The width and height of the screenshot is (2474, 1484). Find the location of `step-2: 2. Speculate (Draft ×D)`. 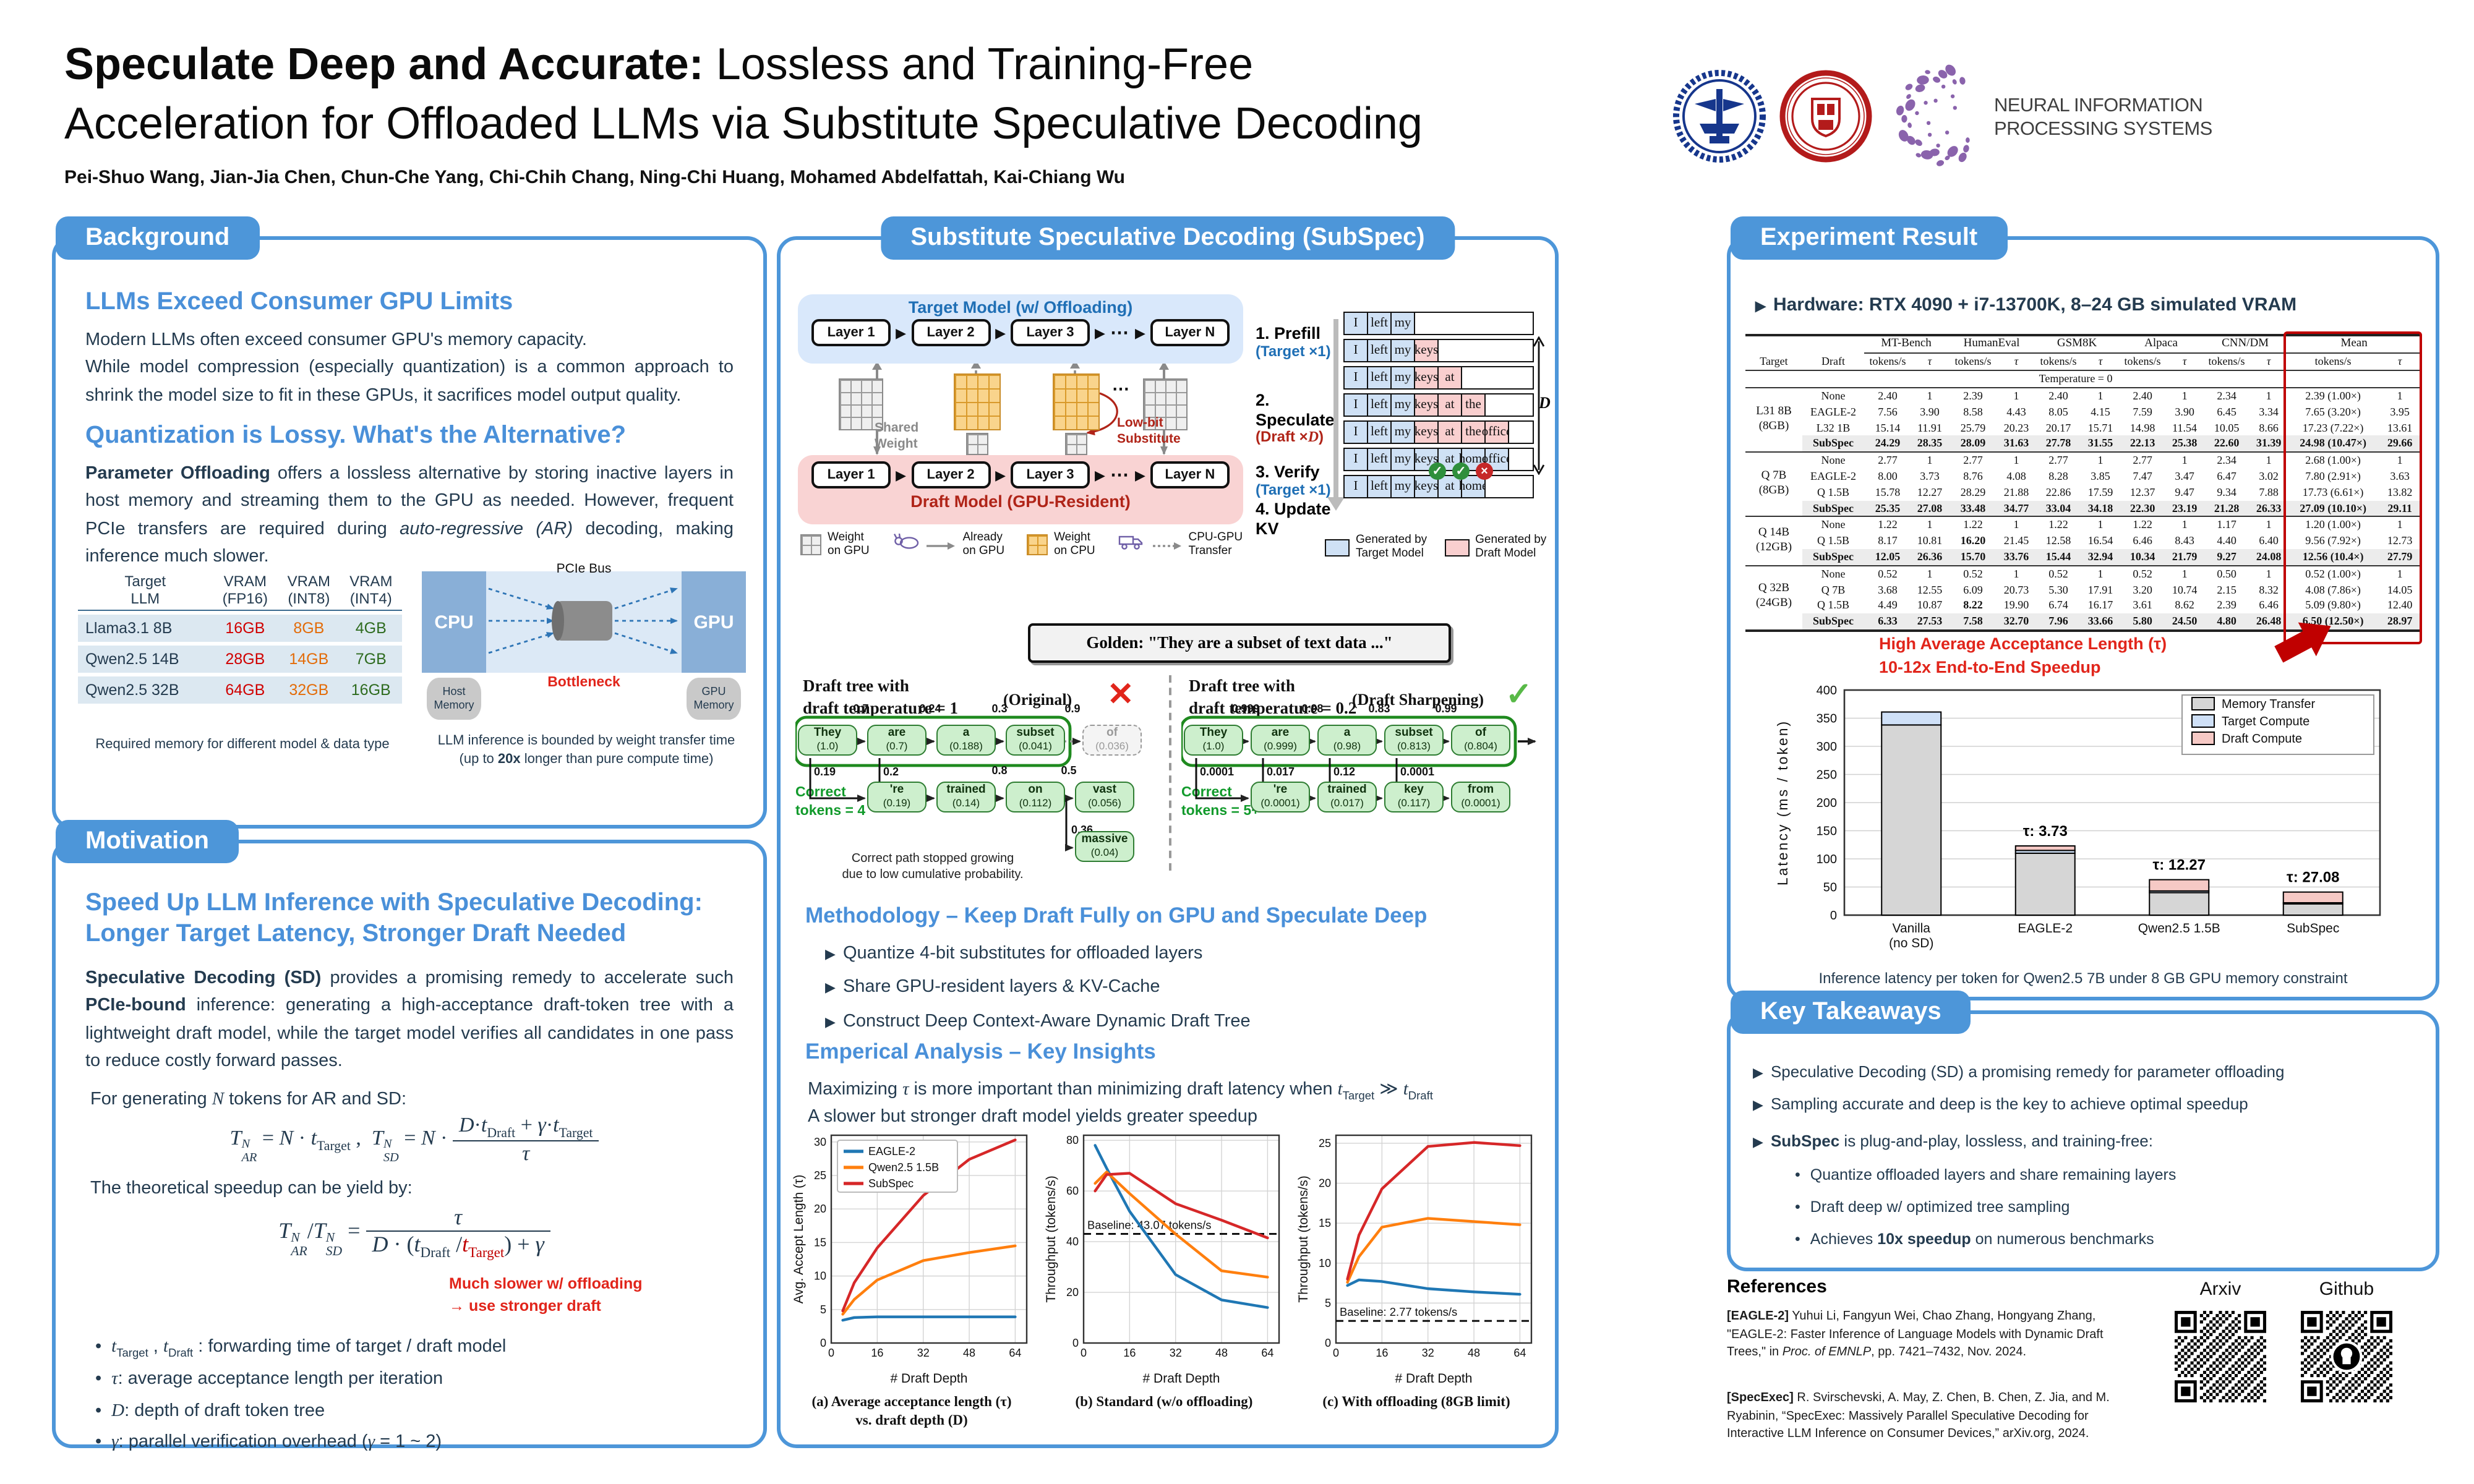

step-2: 2. Speculate (Draft ×D) is located at coordinates (1295, 418).